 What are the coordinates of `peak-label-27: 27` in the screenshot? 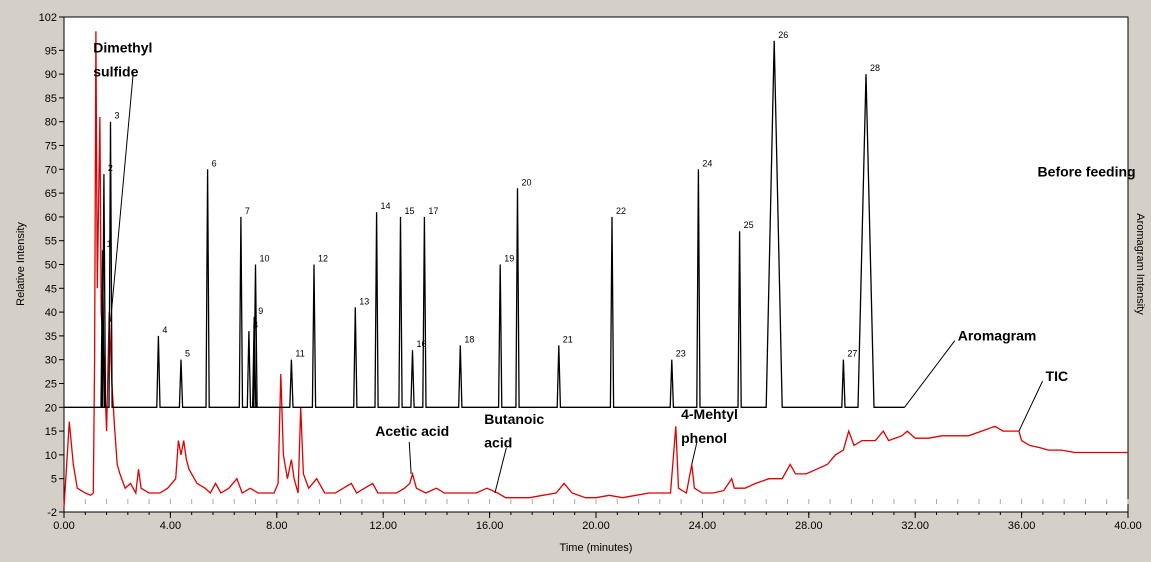 It's located at (852, 354).